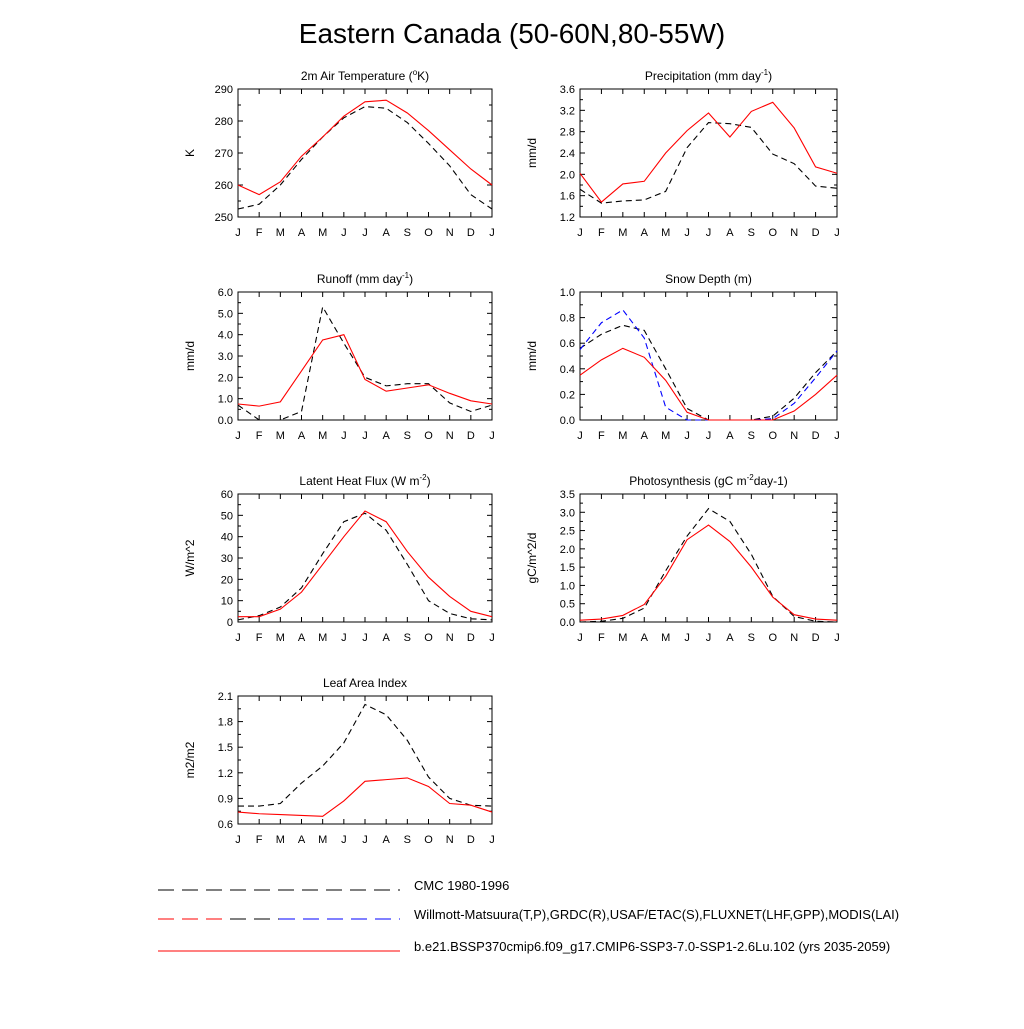 This screenshot has height=1029, width=1024. Describe the element at coordinates (225, 314) in the screenshot. I see `y-tick-label: 5.0` at that location.